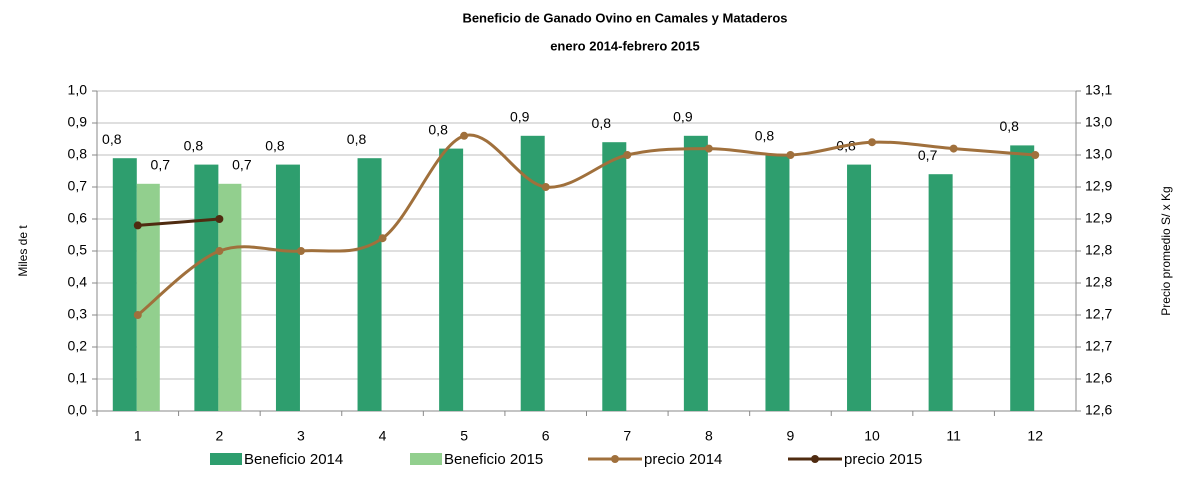 Image resolution: width=1181 pixels, height=492 pixels. What do you see at coordinates (1035, 436) in the screenshot?
I see `x-tick-label: 12` at bounding box center [1035, 436].